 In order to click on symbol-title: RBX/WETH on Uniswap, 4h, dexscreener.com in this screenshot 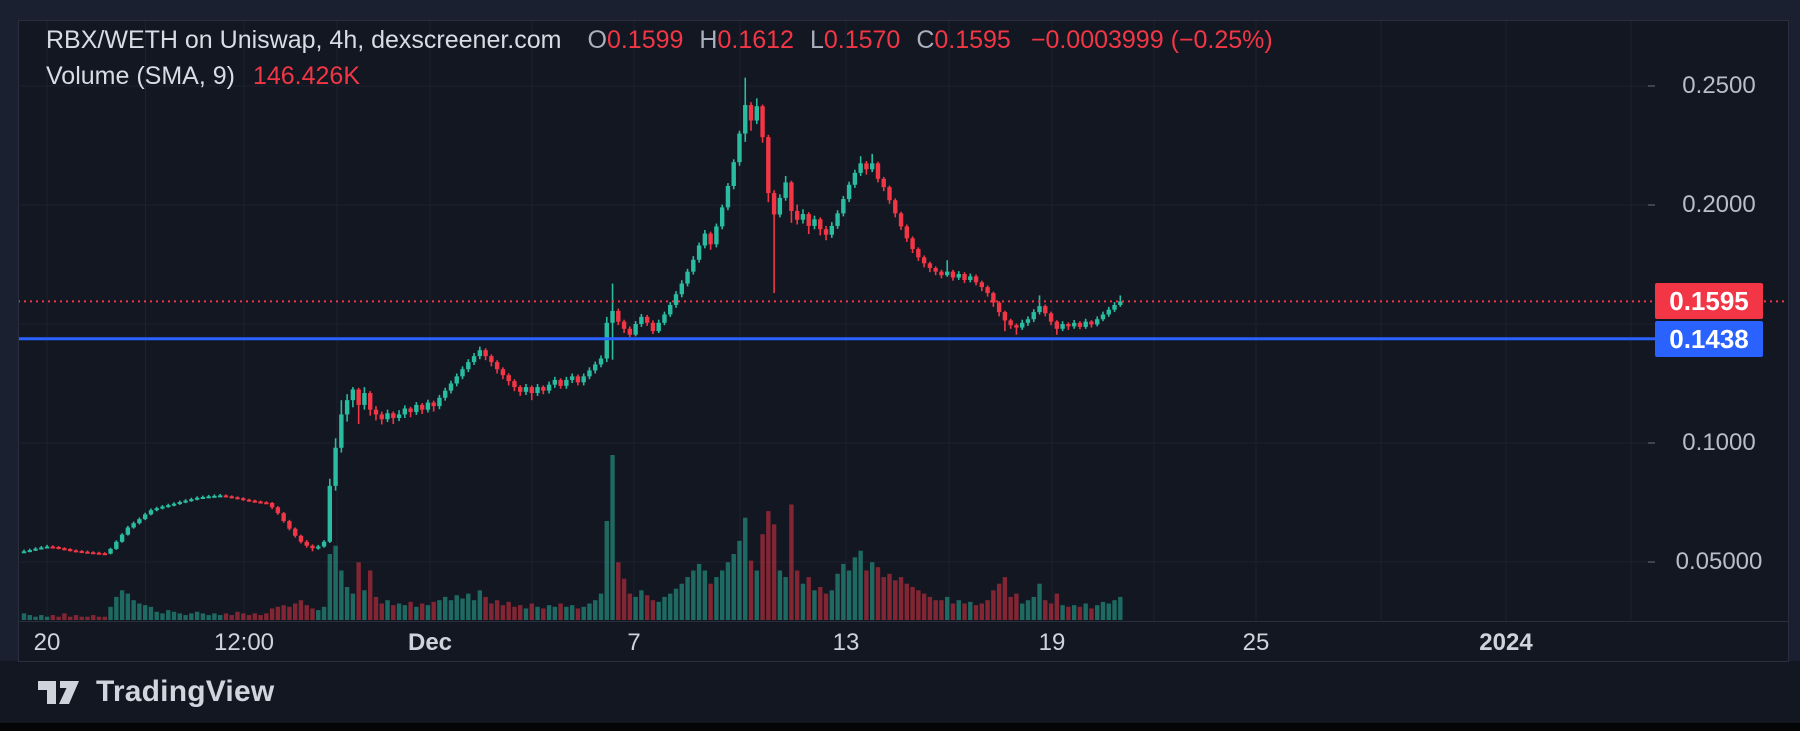, I will do `click(304, 40)`.